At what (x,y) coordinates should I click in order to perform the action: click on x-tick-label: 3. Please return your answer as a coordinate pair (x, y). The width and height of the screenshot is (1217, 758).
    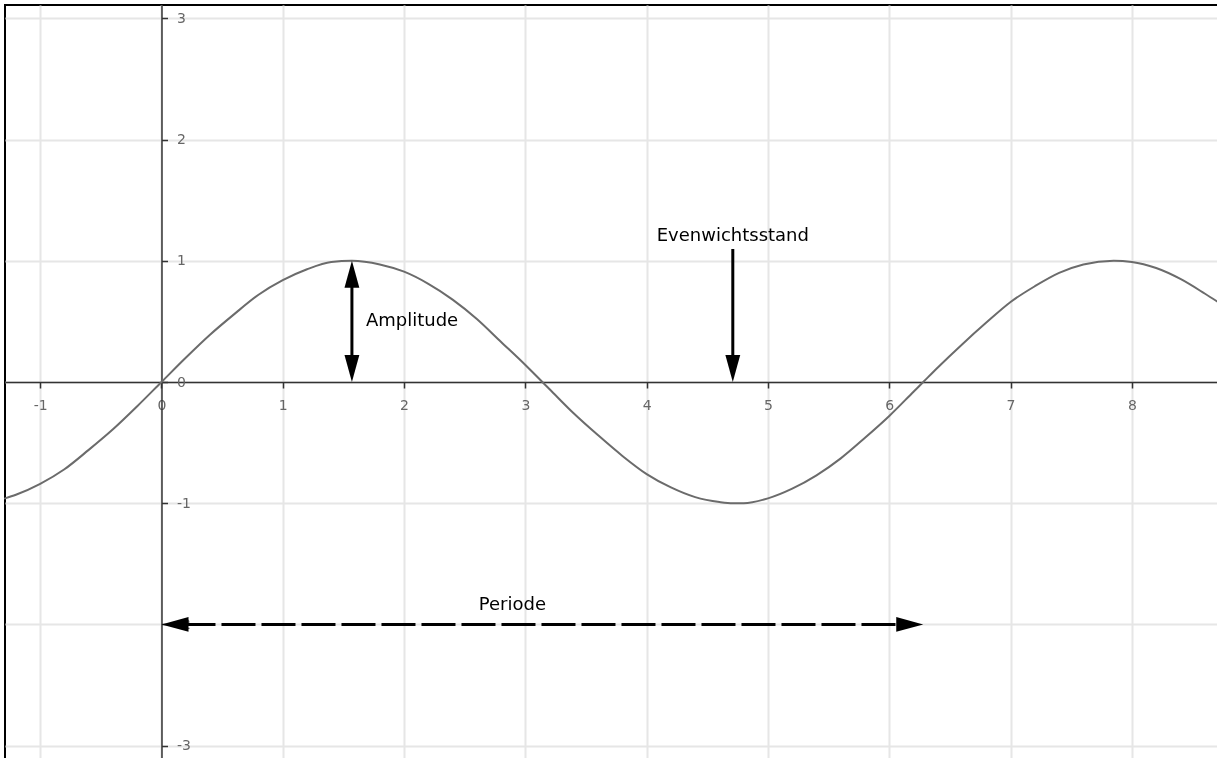
    Looking at the image, I should click on (526, 404).